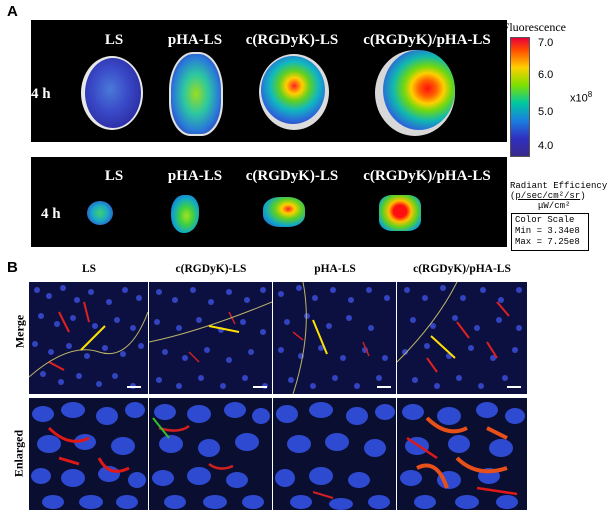 This screenshot has height=519, width=610. I want to click on radiant-efficiency-units: (p/sec/cm²/sr), so click(548, 196).